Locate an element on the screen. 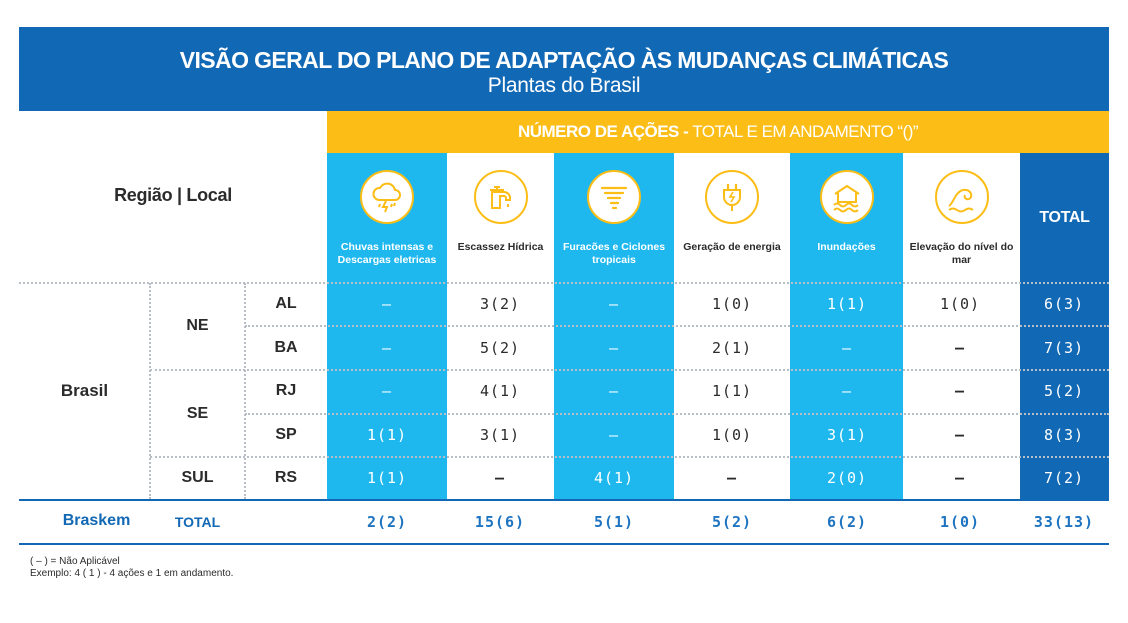 The width and height of the screenshot is (1128, 623). row-divider-top is located at coordinates (564, 283).